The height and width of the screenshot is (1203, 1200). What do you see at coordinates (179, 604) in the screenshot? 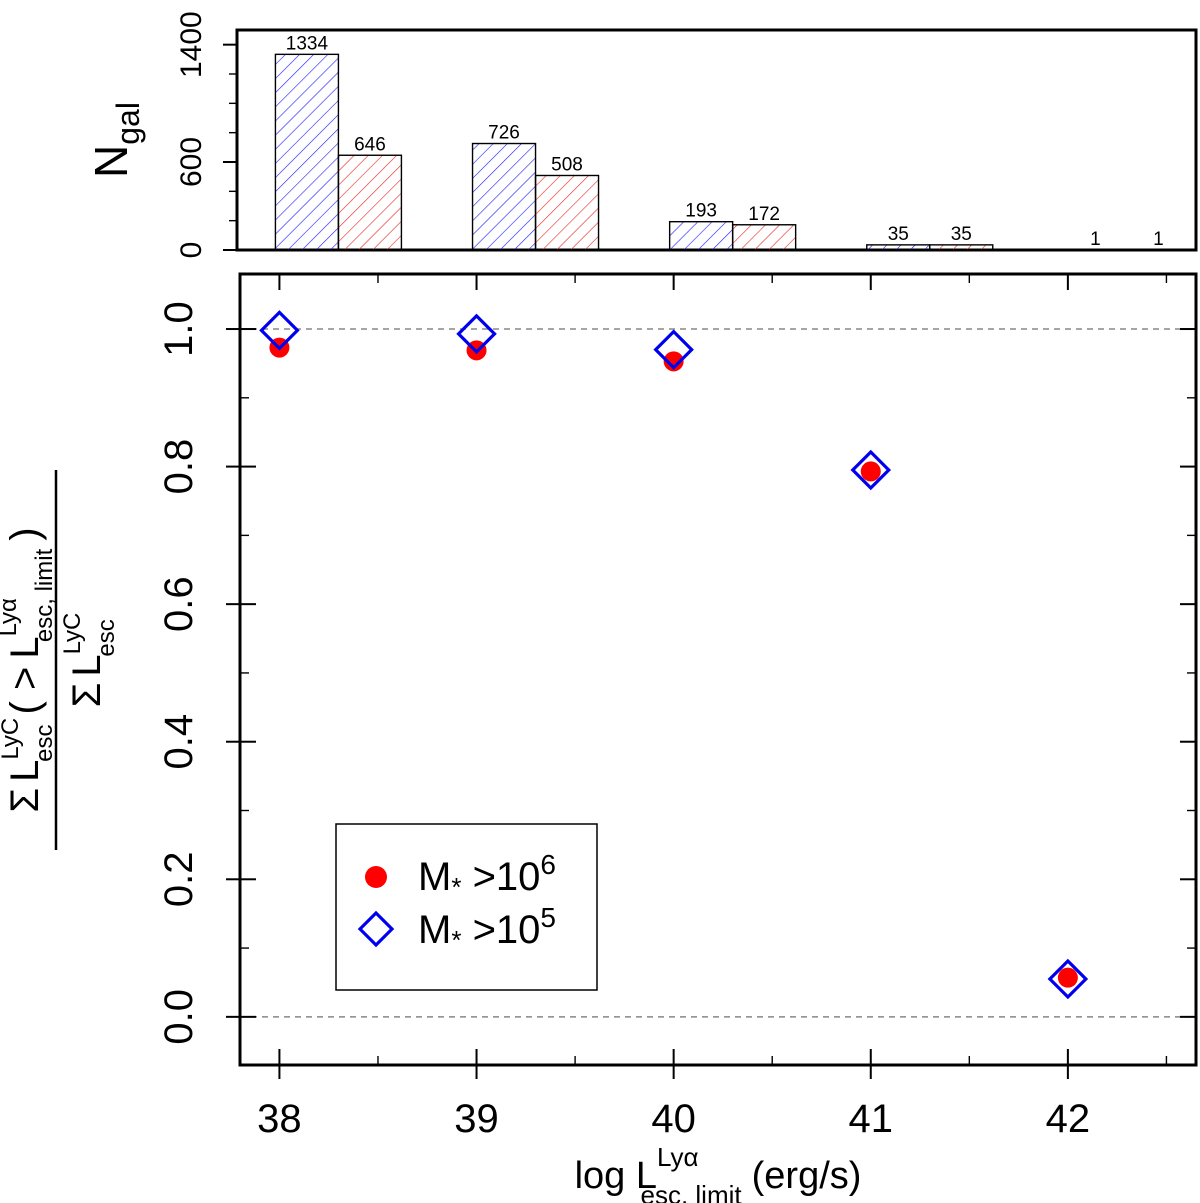
I see `y-tick-label: 0.6` at bounding box center [179, 604].